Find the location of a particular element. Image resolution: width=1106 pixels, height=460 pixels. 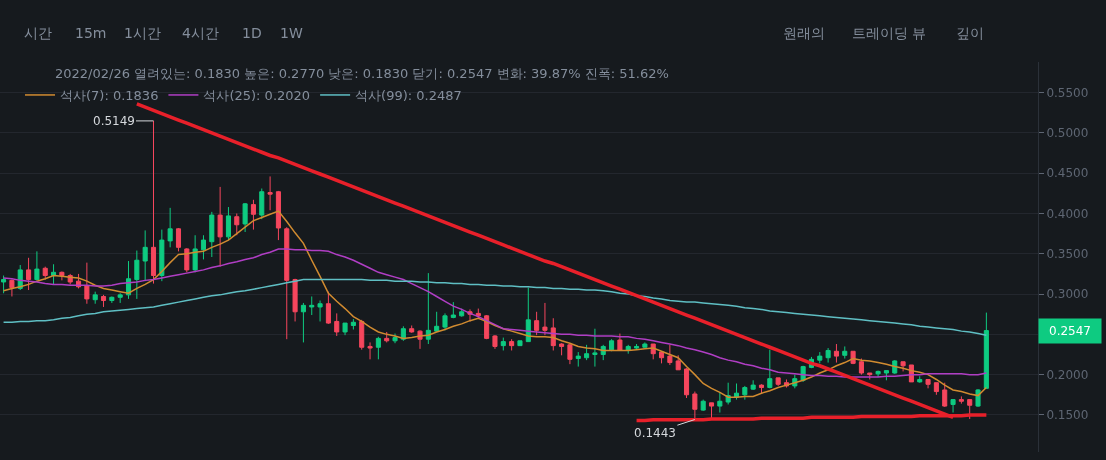

legend-label: 석사(7): 0.1836 is located at coordinates (109, 96).